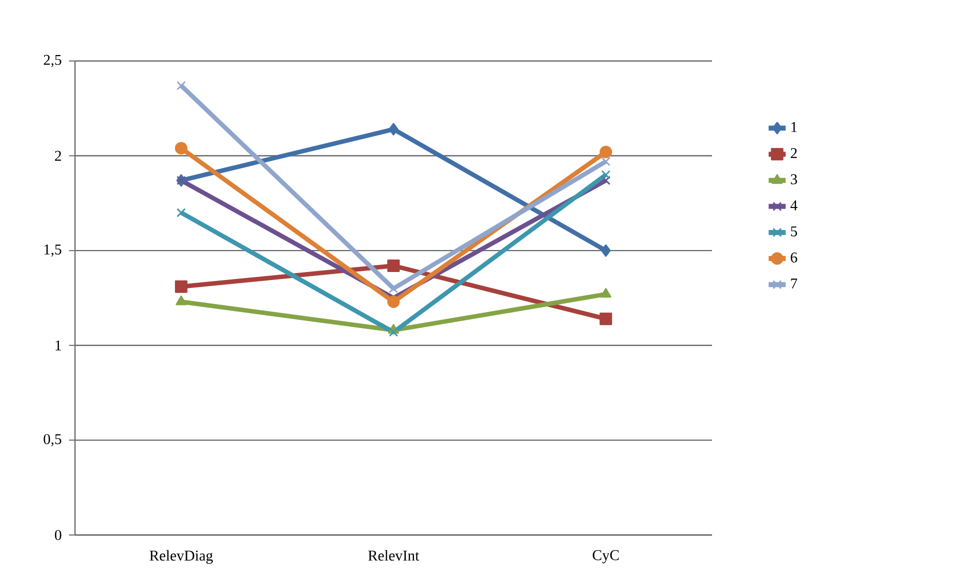 This screenshot has height=584, width=960. Describe the element at coordinates (53, 440) in the screenshot. I see `y-tick-label: 0,5` at that location.